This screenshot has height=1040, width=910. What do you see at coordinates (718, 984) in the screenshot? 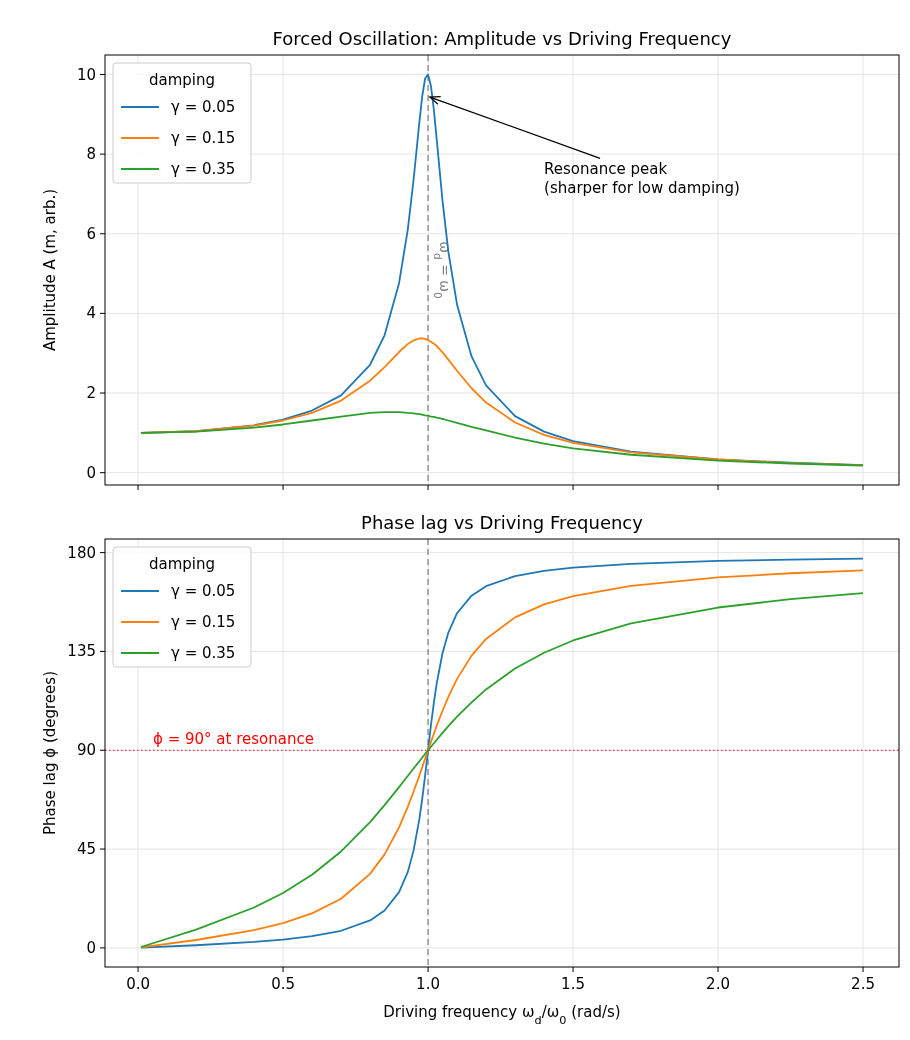
I see `x-tick-label: 2.0` at bounding box center [718, 984].